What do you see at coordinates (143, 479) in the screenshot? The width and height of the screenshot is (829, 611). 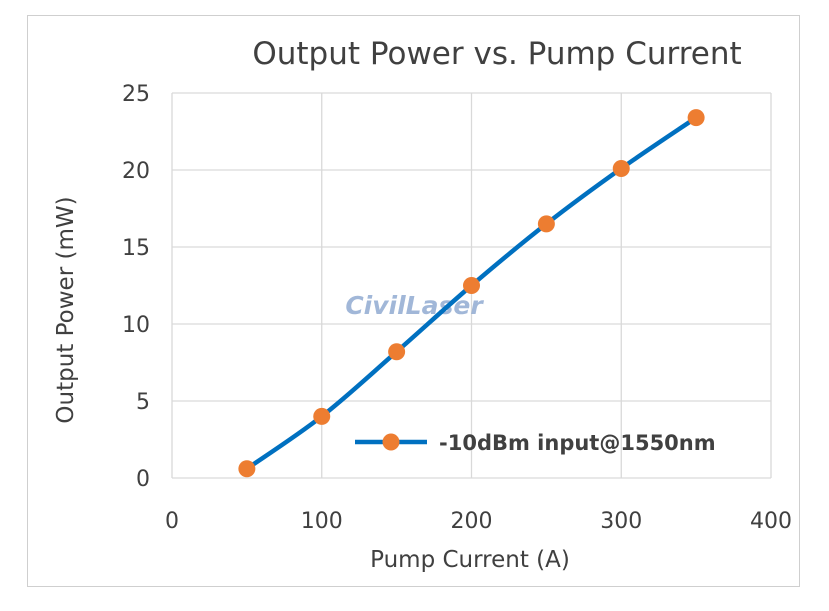 I see `y-tick-label: 0` at bounding box center [143, 479].